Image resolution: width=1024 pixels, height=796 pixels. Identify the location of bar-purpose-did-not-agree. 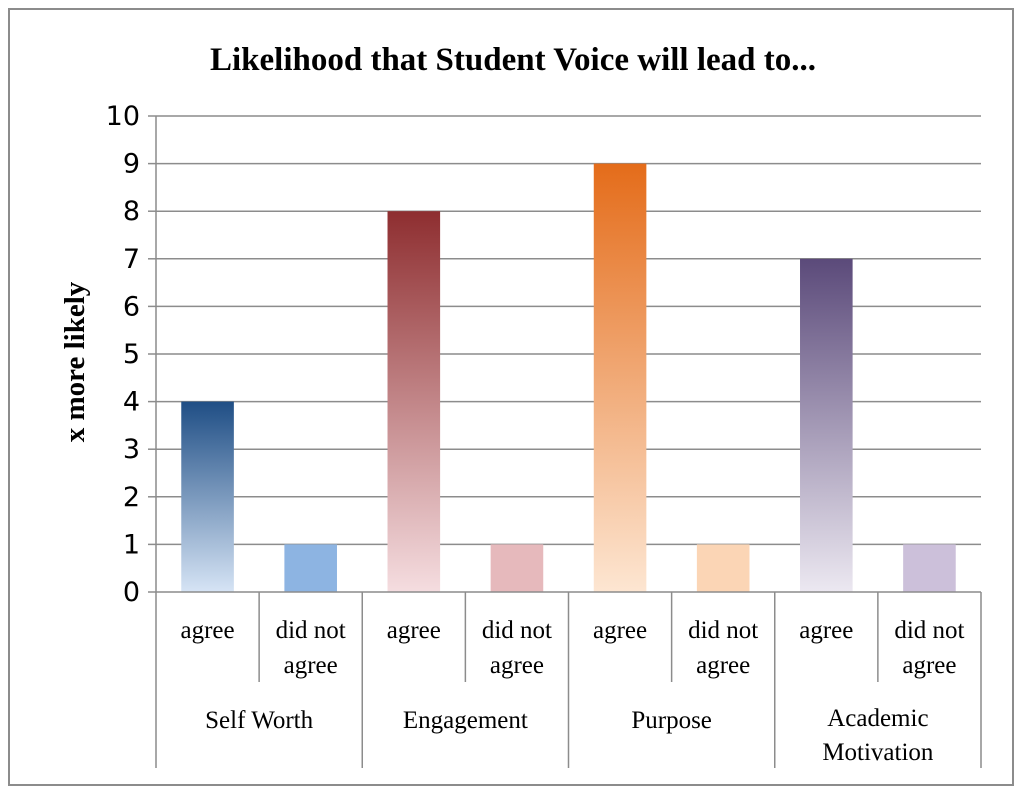
(723, 568).